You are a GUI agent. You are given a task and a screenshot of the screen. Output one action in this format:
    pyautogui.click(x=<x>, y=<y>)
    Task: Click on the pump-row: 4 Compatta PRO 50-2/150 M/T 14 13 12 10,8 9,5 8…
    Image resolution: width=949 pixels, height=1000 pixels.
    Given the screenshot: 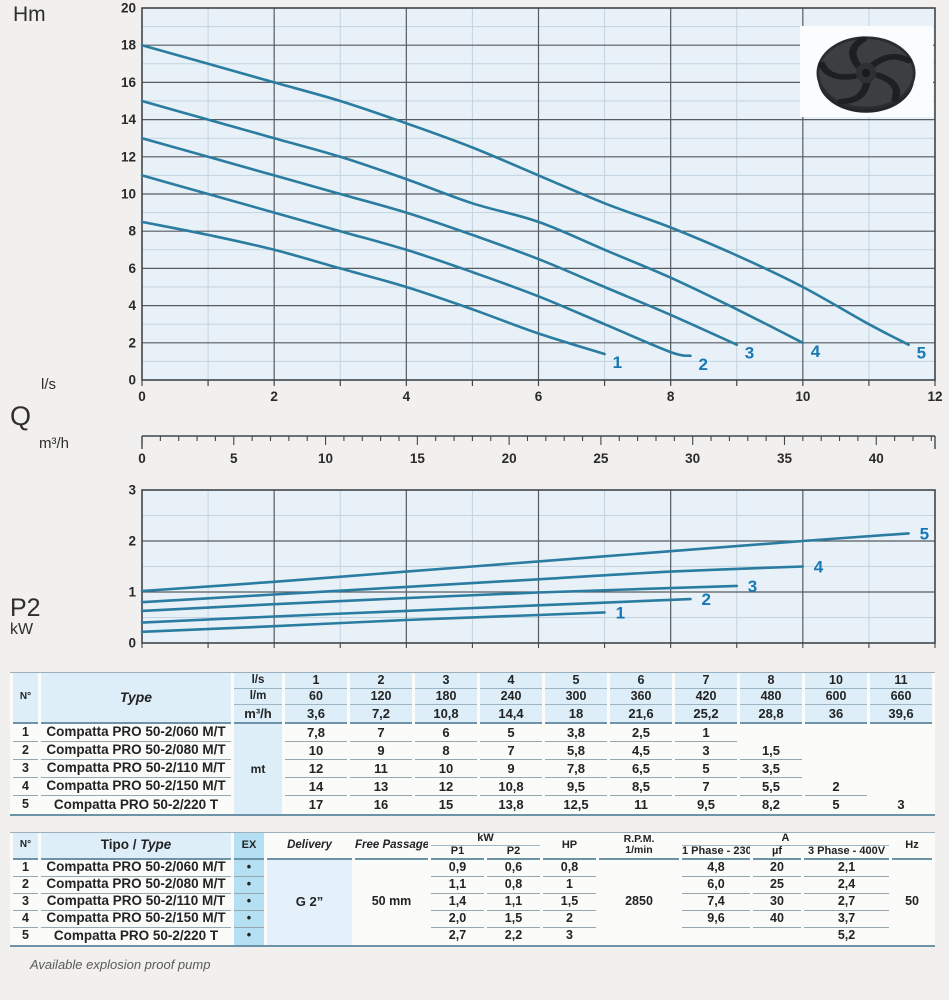 What is the action you would take?
    pyautogui.click(x=472, y=787)
    